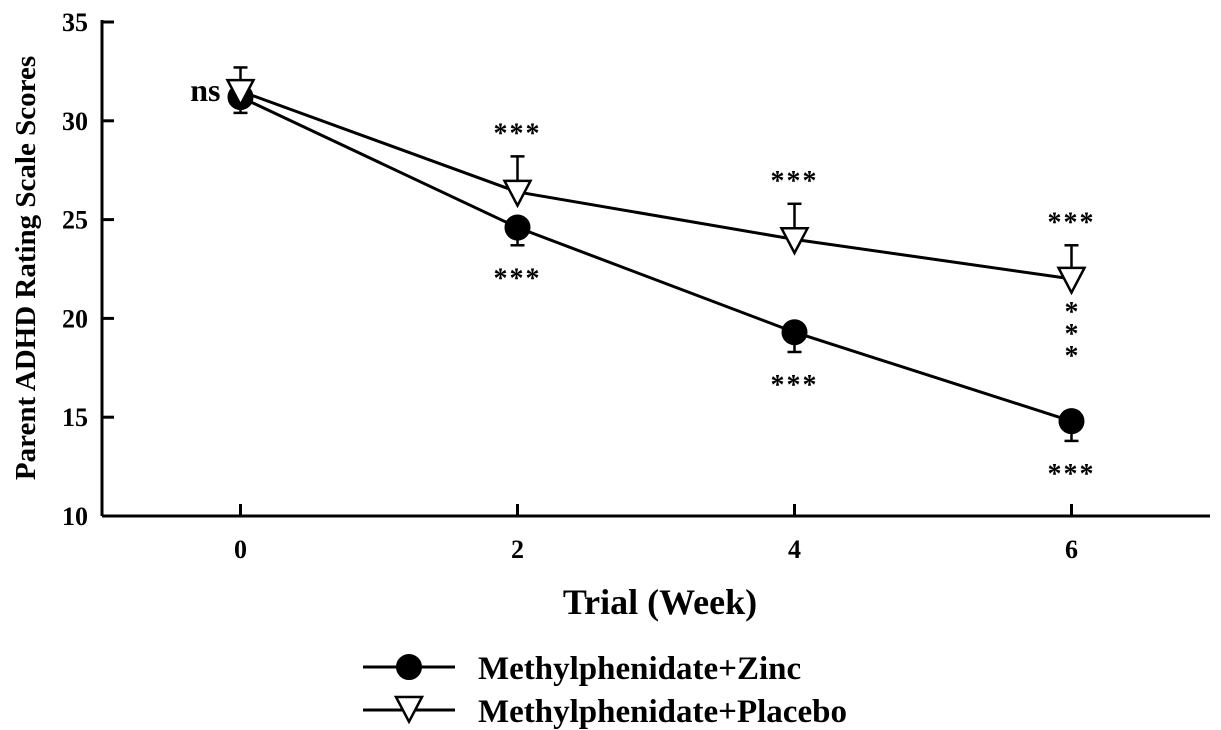 This screenshot has width=1221, height=730. Describe the element at coordinates (639, 669) in the screenshot. I see `legend-label-0: Methylphenidate+Zinc` at that location.